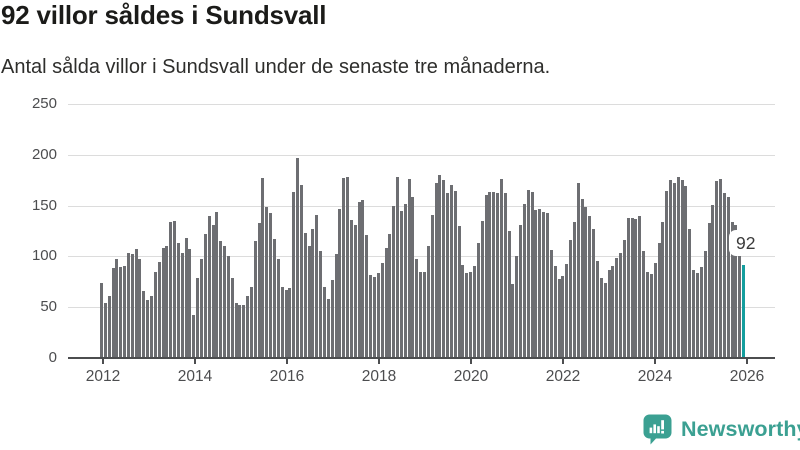 This screenshot has height=450, width=800. Describe the element at coordinates (747, 376) in the screenshot. I see `x-axis-label: 2026` at that location.